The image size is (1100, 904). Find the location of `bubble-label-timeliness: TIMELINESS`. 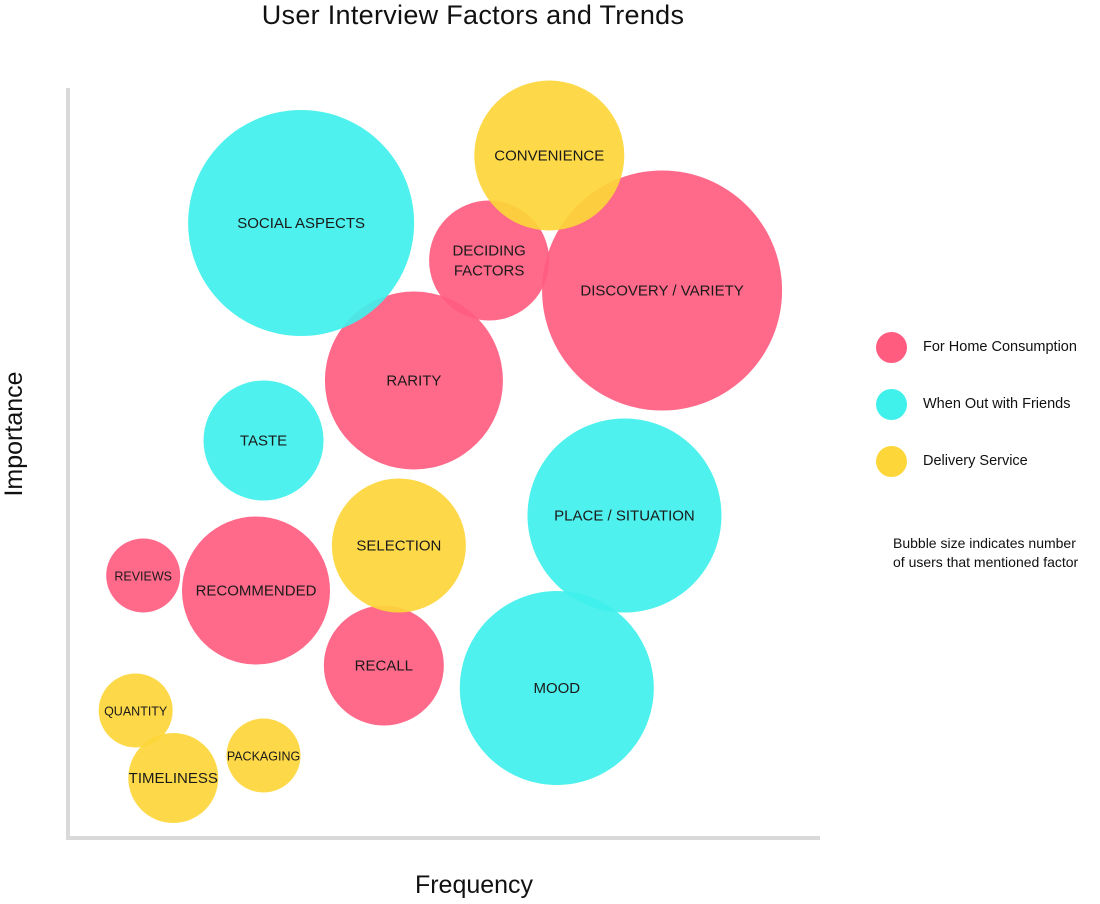

bubble-label-timeliness: TIMELINESS is located at coordinates (173, 778).